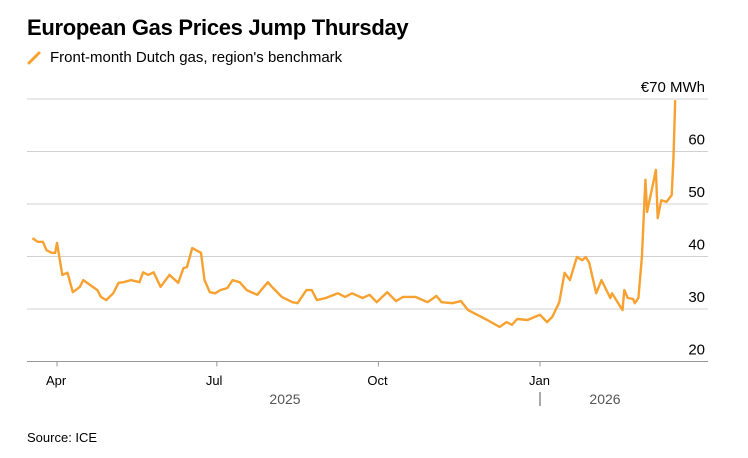  Describe the element at coordinates (696, 350) in the screenshot. I see `y-tick-label: 20` at that location.